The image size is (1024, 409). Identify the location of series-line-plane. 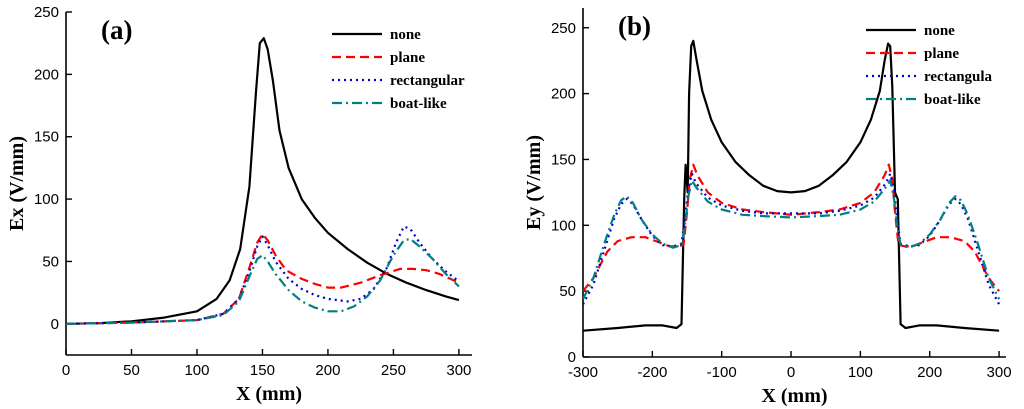
(791, 227).